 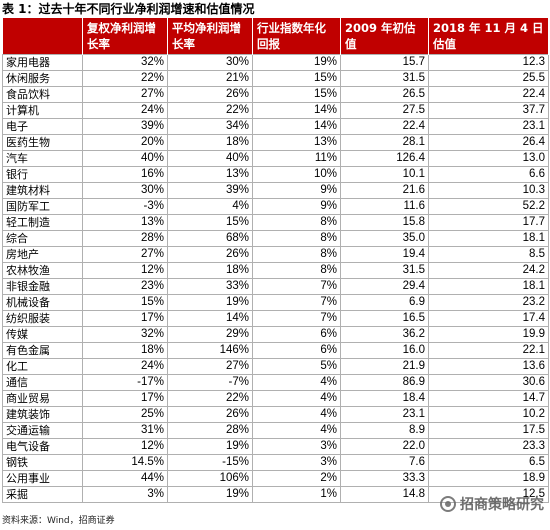 What do you see at coordinates (275, 222) in the screenshot?
I see `table-row: 轻工制造 13% 15% 8% 15.8 17.7` at bounding box center [275, 222].